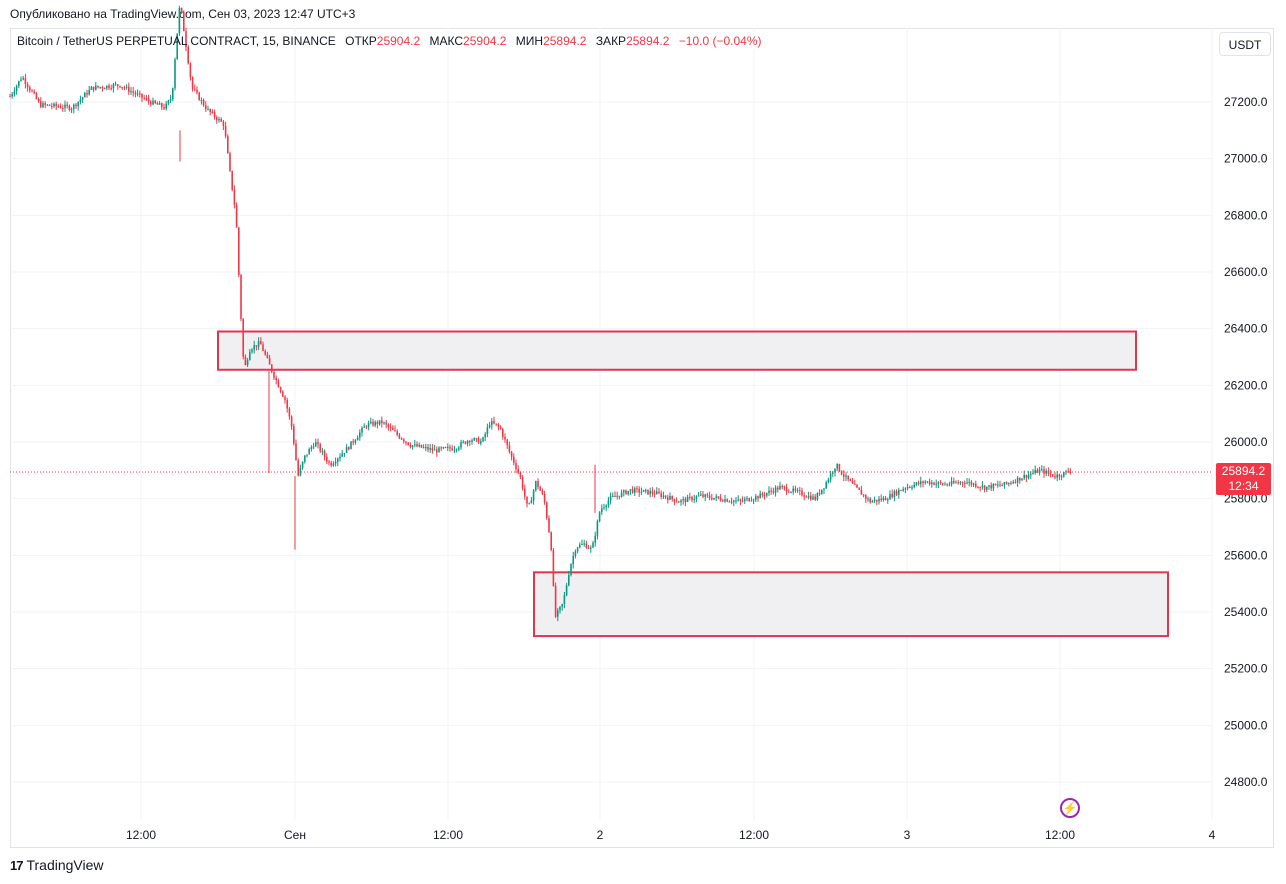  Describe the element at coordinates (720, 41) in the screenshot. I see `change-value: −10.0 (−0.04%)` at that location.